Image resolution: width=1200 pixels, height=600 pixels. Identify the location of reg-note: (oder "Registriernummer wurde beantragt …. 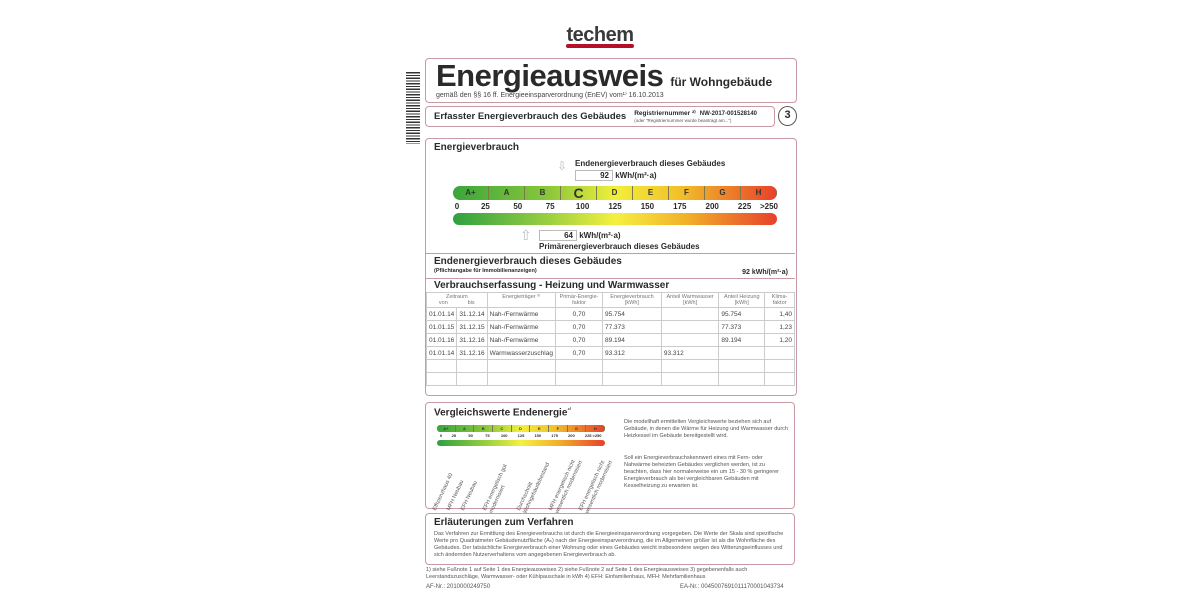
(683, 120).